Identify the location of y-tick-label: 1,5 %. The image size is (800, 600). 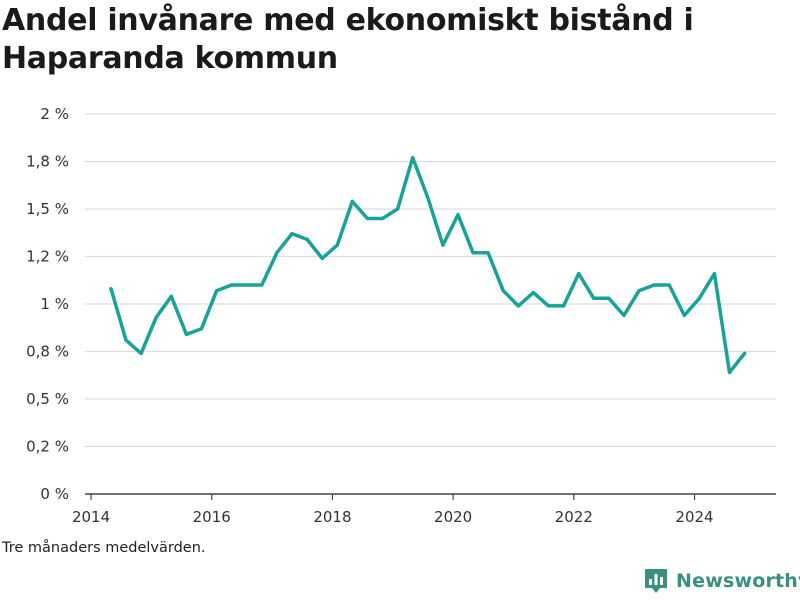
(47, 209).